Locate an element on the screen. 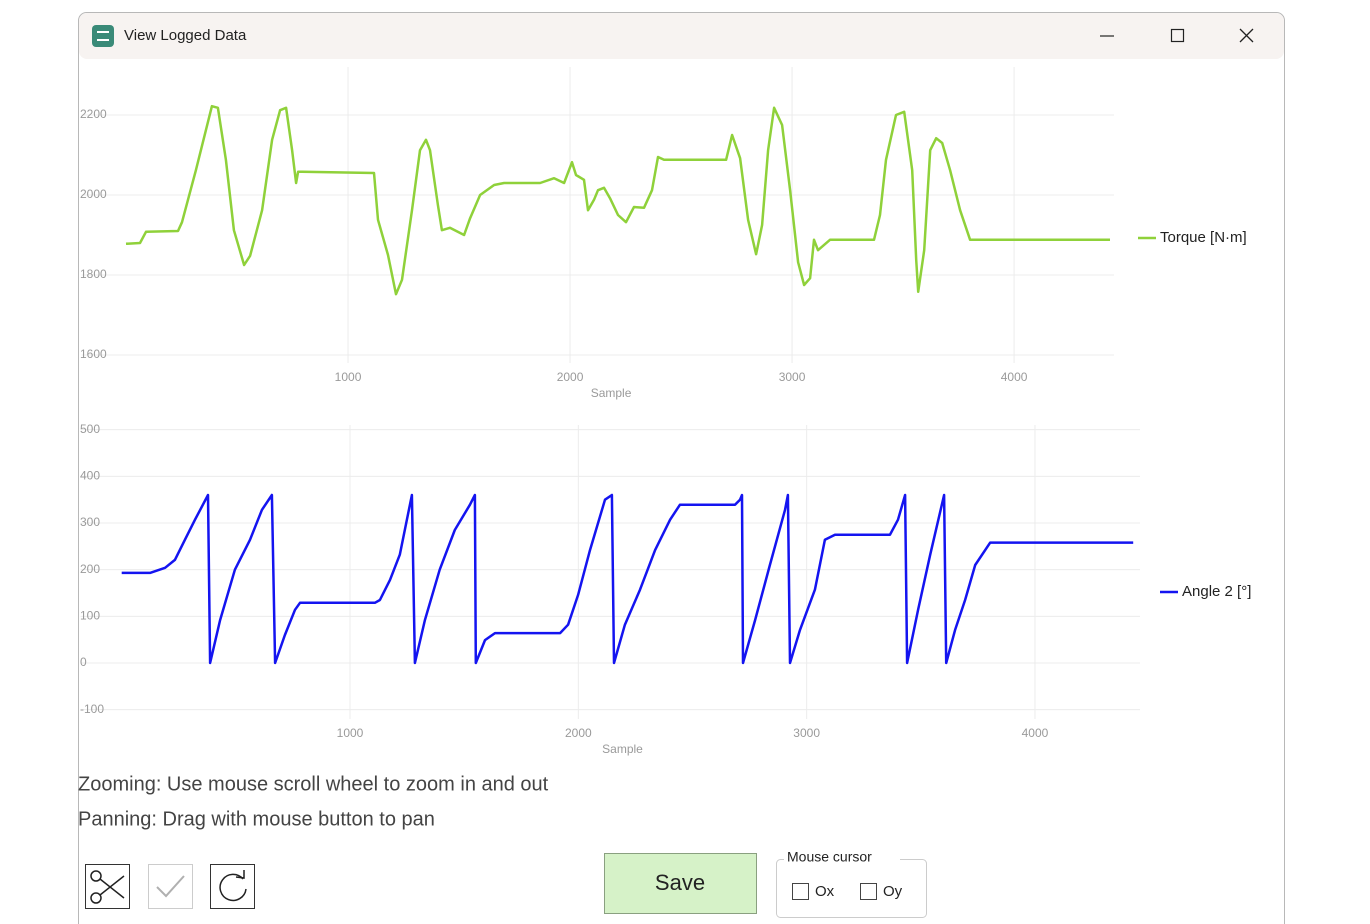 The height and width of the screenshot is (924, 1370). group-title-bg is located at coordinates (842, 858).